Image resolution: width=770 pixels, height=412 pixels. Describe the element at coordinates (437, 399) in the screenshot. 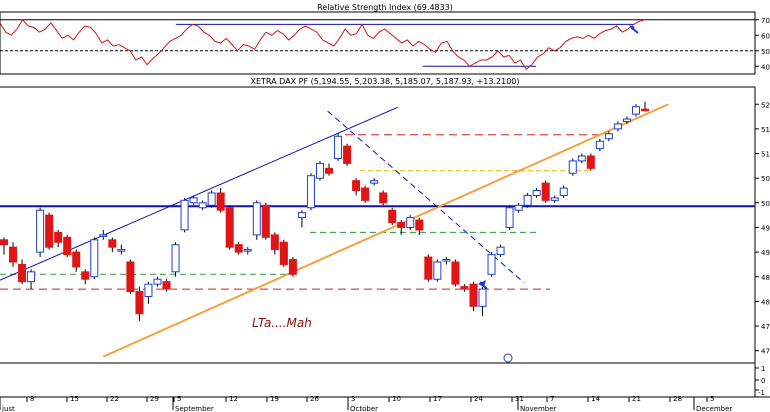

I see `date-tick-label: 17` at that location.